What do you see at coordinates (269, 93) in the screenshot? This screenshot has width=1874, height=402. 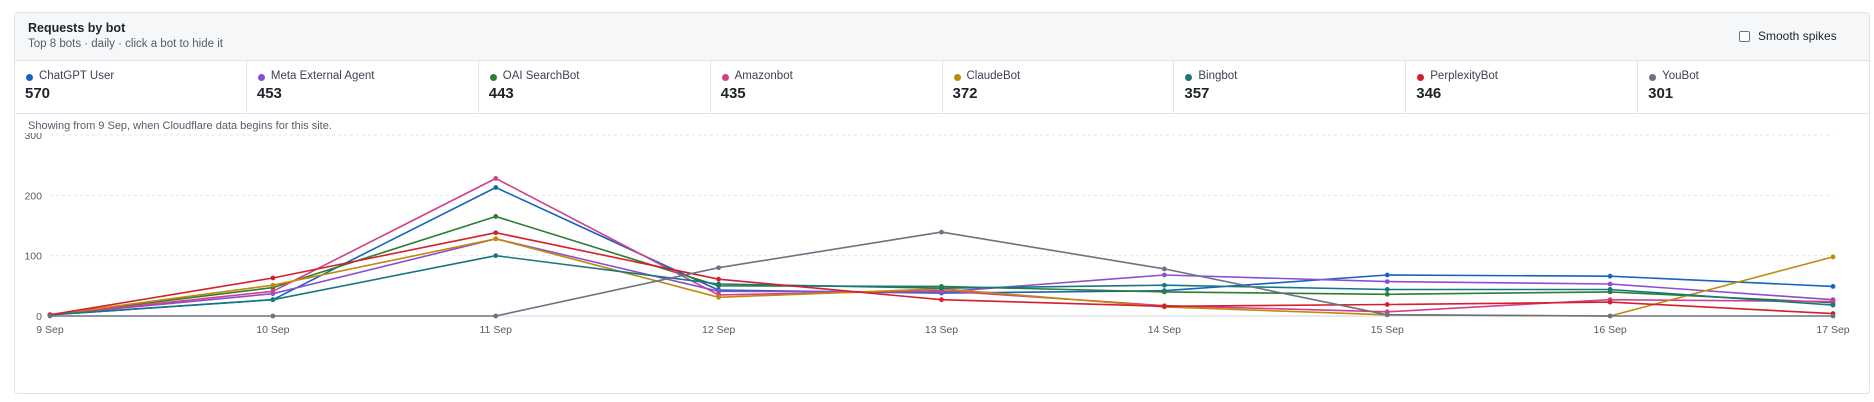 I see `legend-total: 453` at bounding box center [269, 93].